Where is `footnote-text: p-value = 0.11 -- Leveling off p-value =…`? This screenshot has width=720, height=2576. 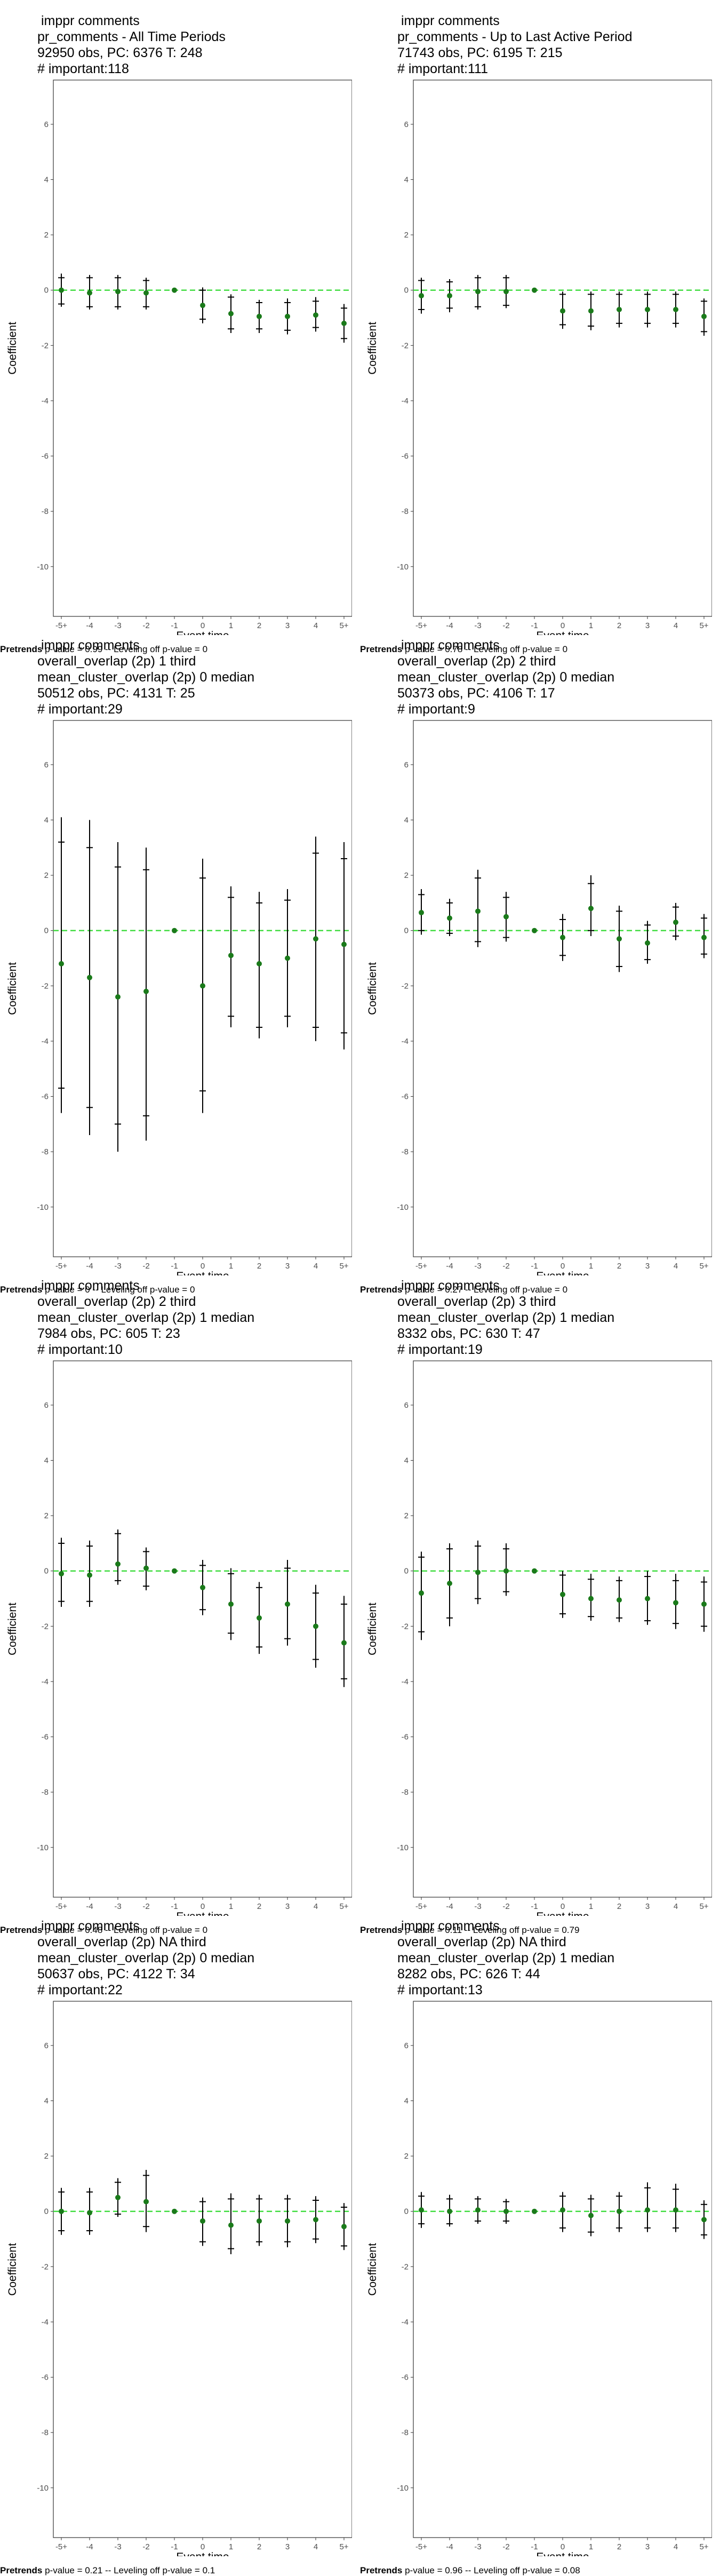
footnote-text: p-value = 0.11 -- Leveling off p-value =… is located at coordinates (491, 1930).